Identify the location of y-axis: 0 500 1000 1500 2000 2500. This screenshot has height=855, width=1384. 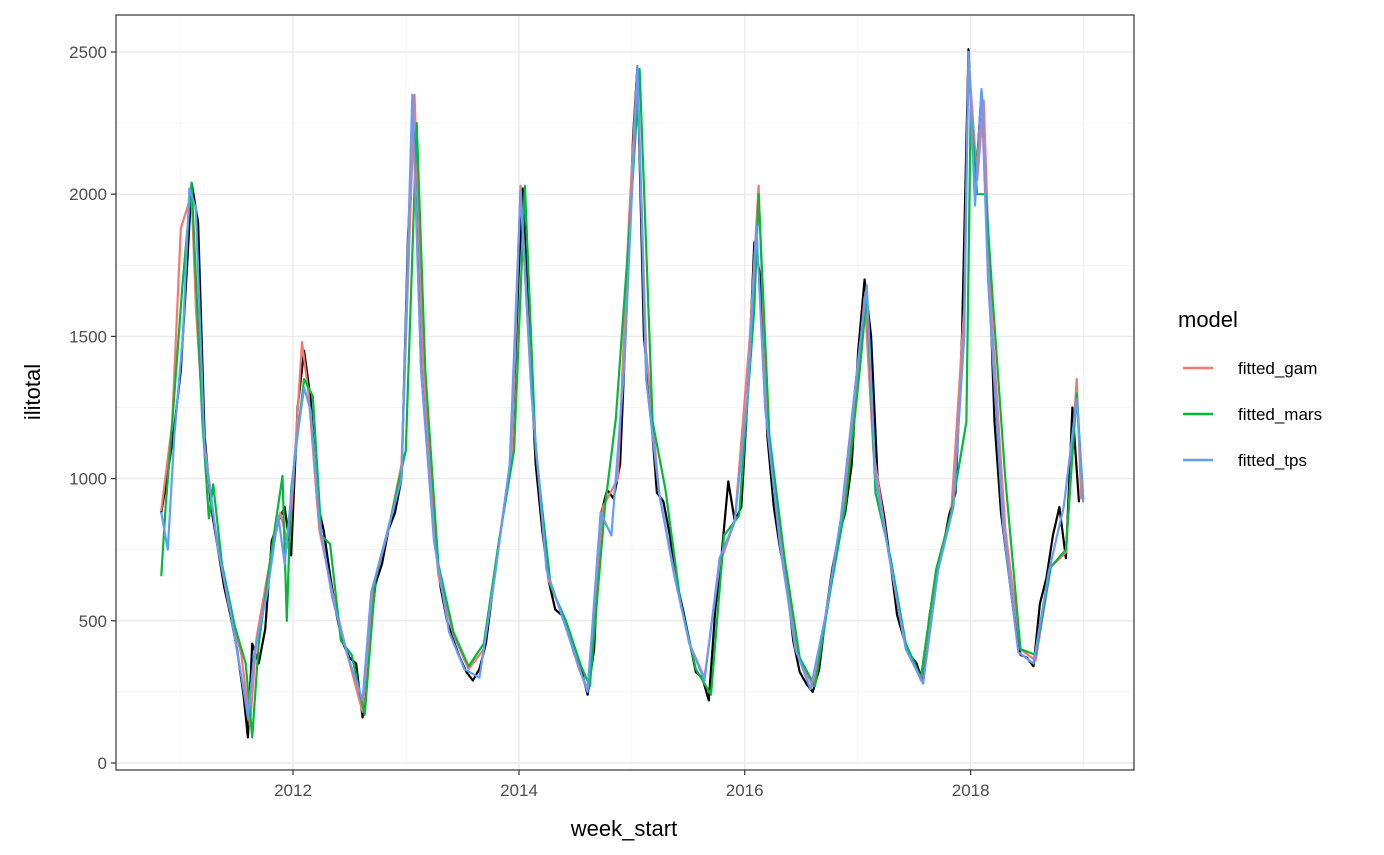
(92, 408).